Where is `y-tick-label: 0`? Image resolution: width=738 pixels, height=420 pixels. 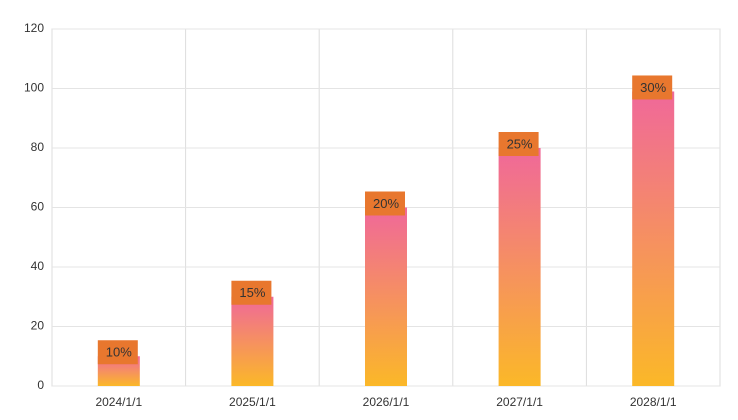 y-tick-label: 0 is located at coordinates (40, 385).